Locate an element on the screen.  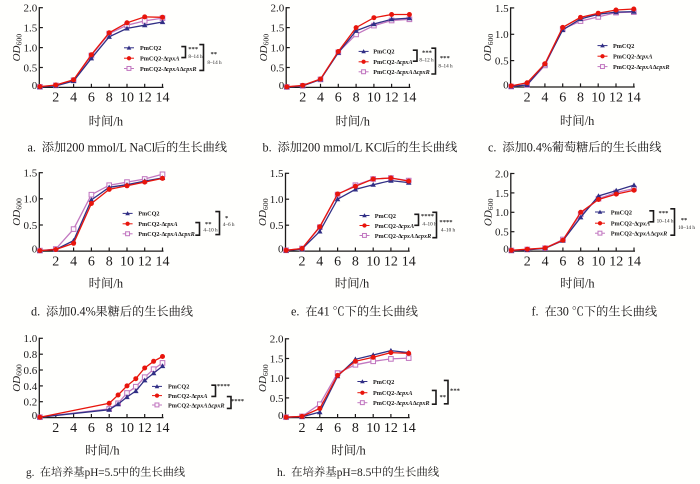
svg-text: 8–14 h is located at coordinates (195, 57).